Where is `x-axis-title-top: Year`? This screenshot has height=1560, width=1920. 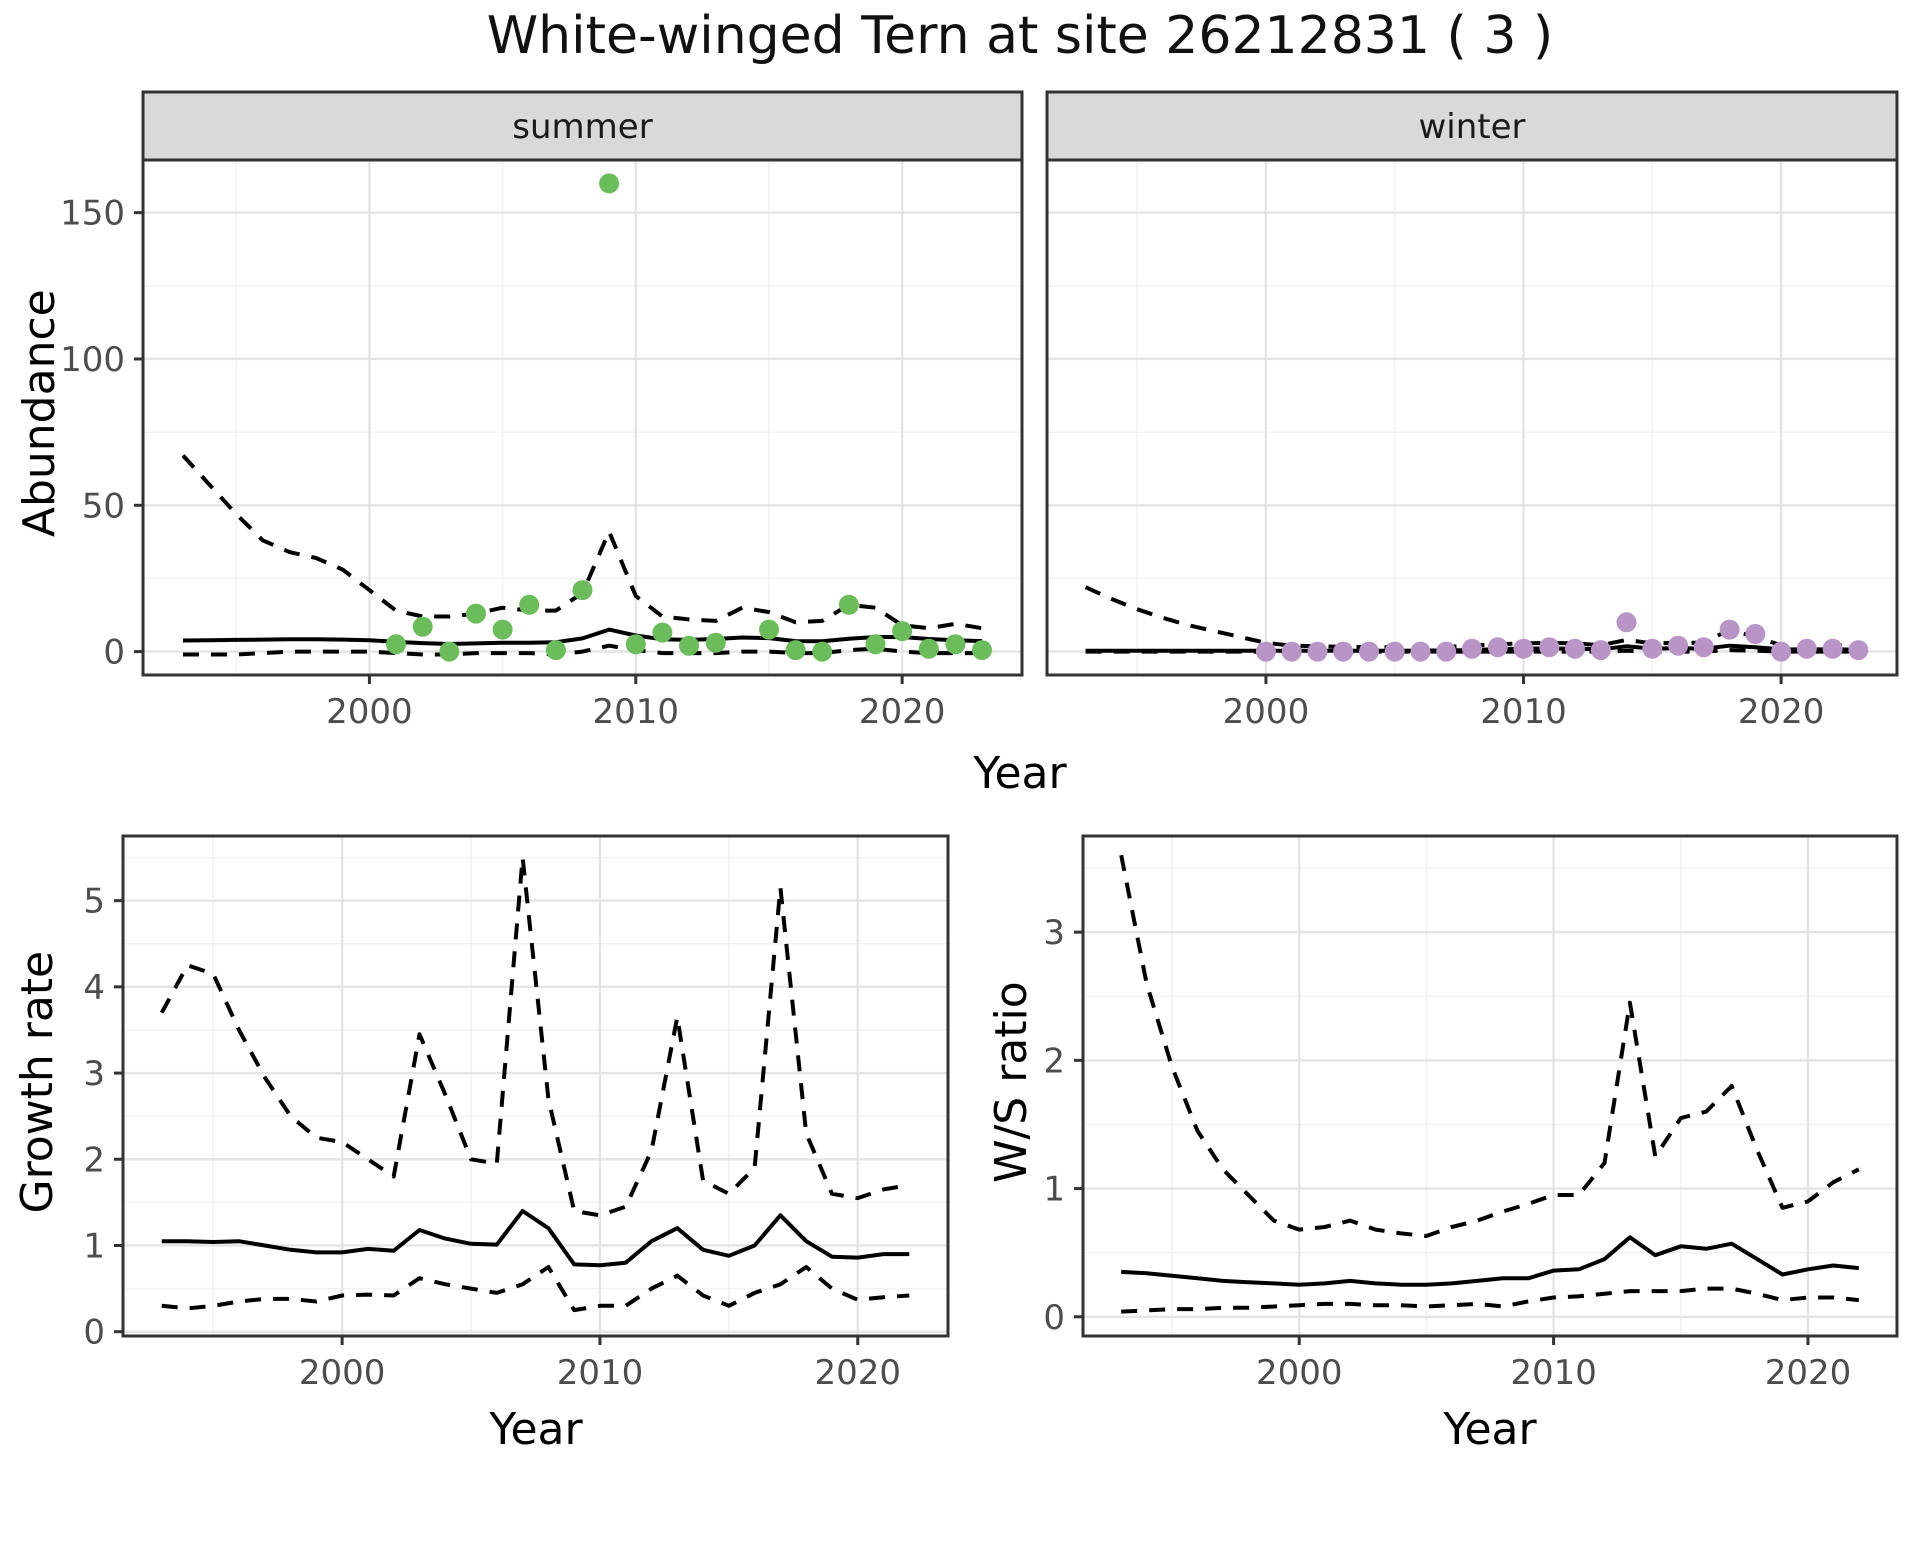 x-axis-title-top: Year is located at coordinates (1020, 773).